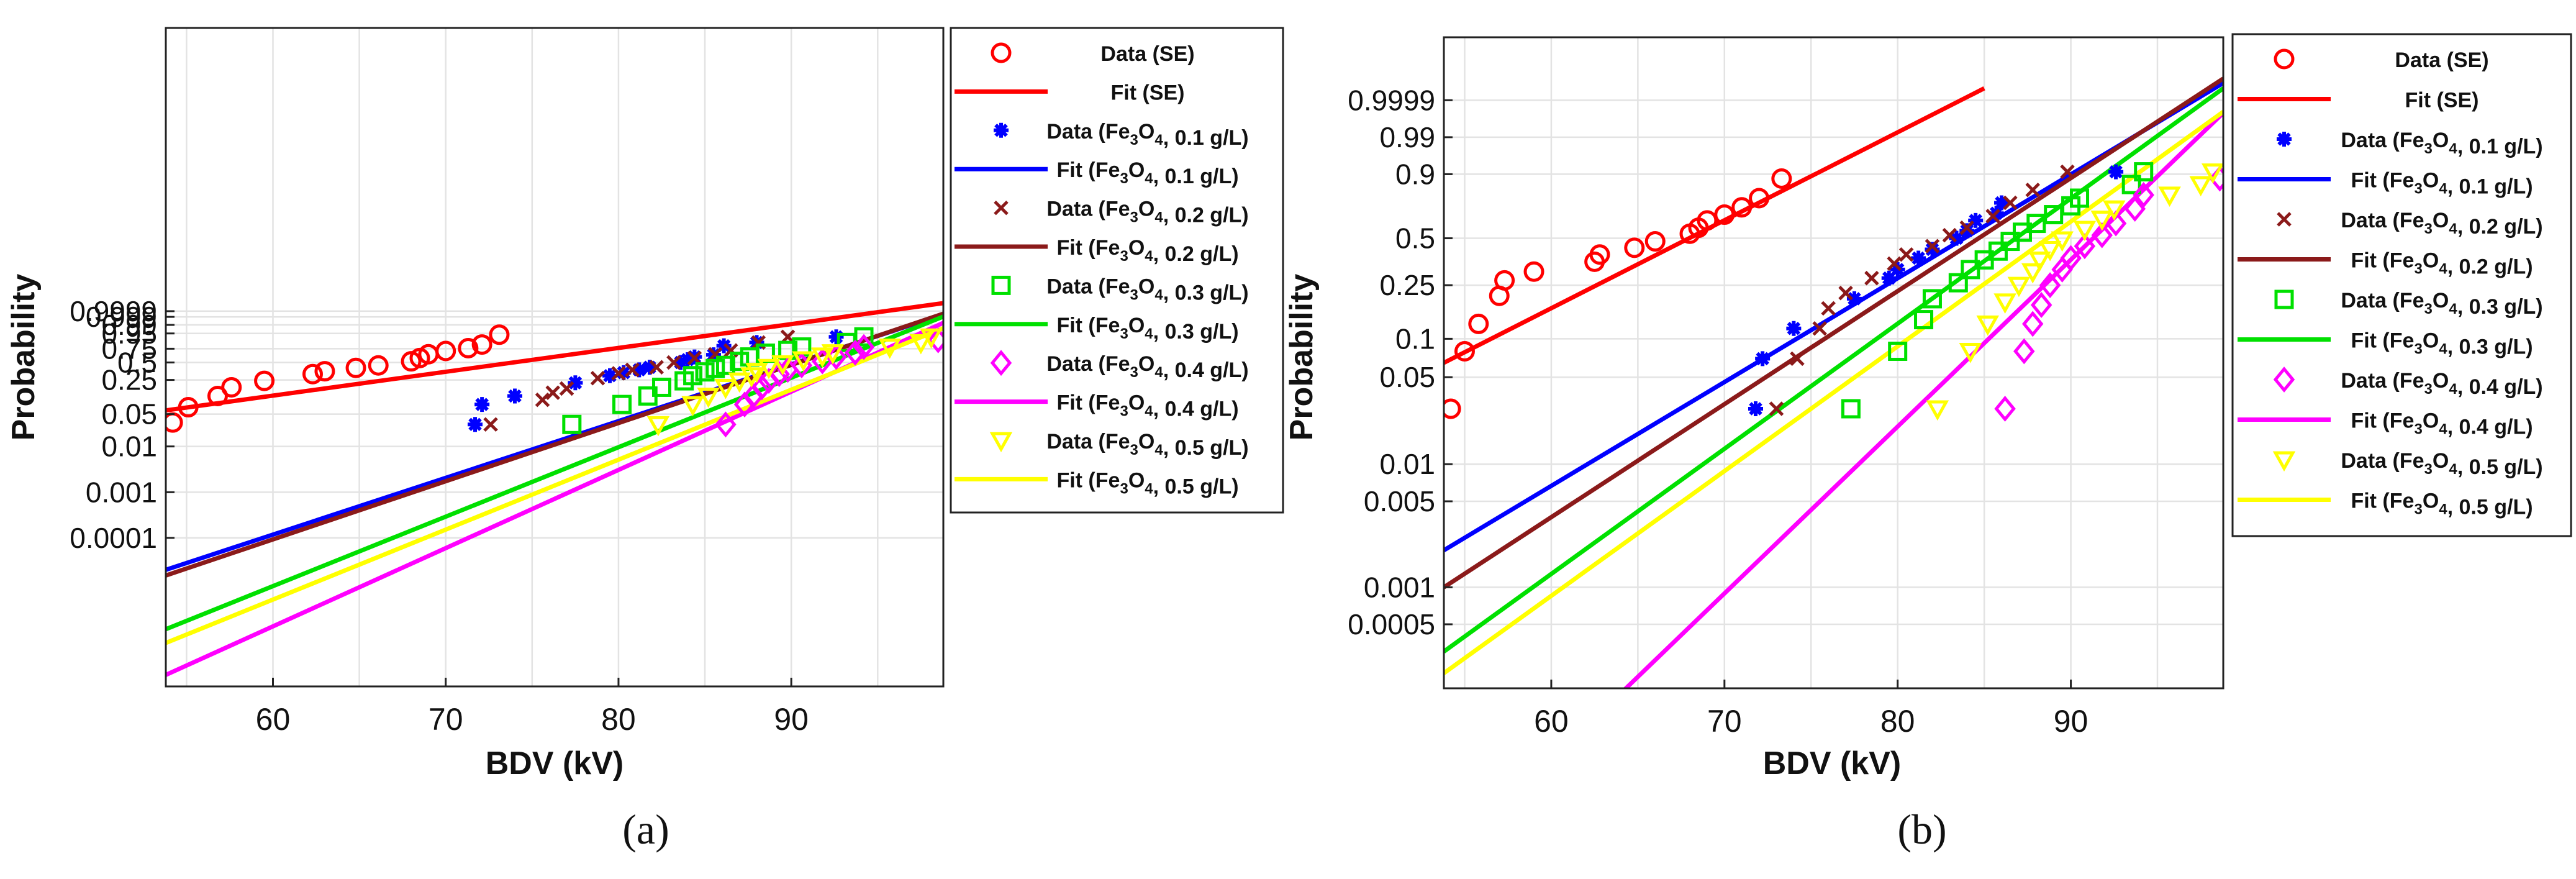 The image size is (2576, 879). Describe the element at coordinates (1147, 54) in the screenshot. I see `legend-entry: Data (SE)` at that location.